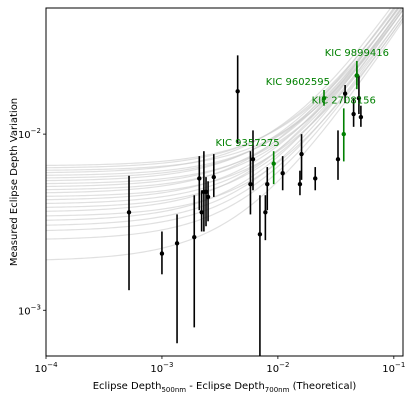 The image size is (415, 401). Describe the element at coordinates (357, 53) in the screenshot. I see `annotation-label-3: KIC 9899416` at that location.